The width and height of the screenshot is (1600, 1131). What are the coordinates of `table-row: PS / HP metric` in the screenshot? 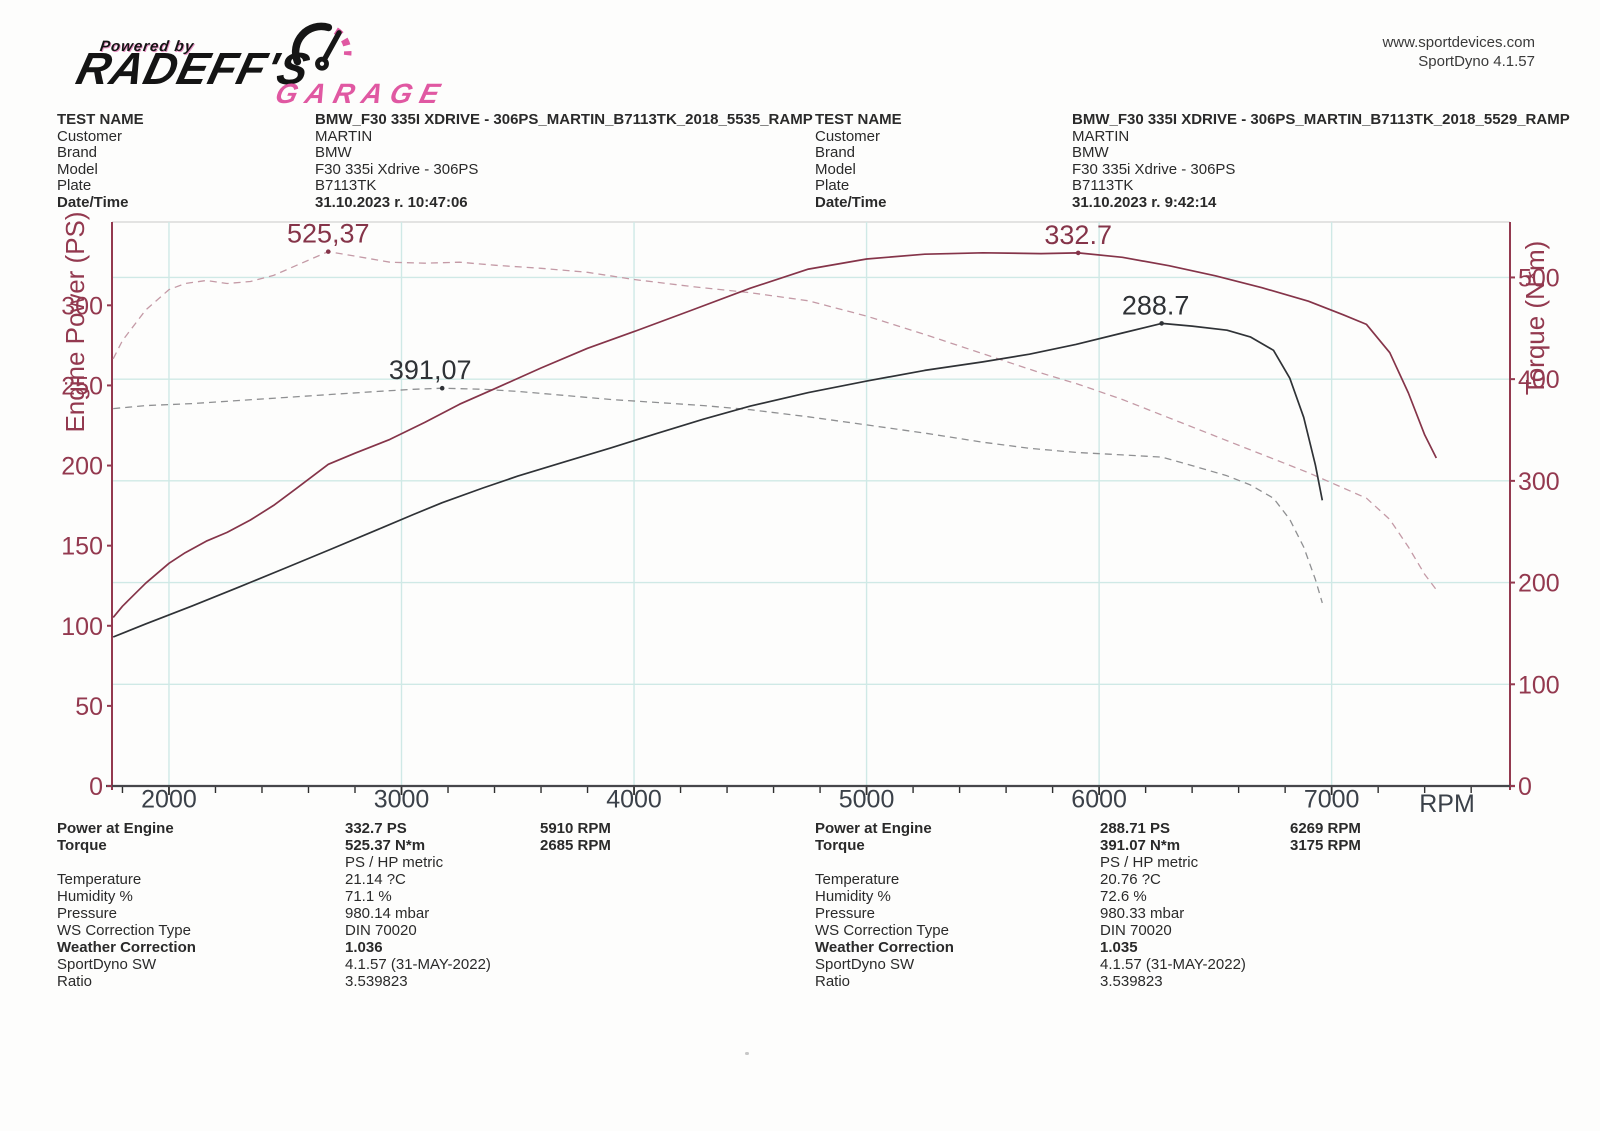 It's located at (447, 862).